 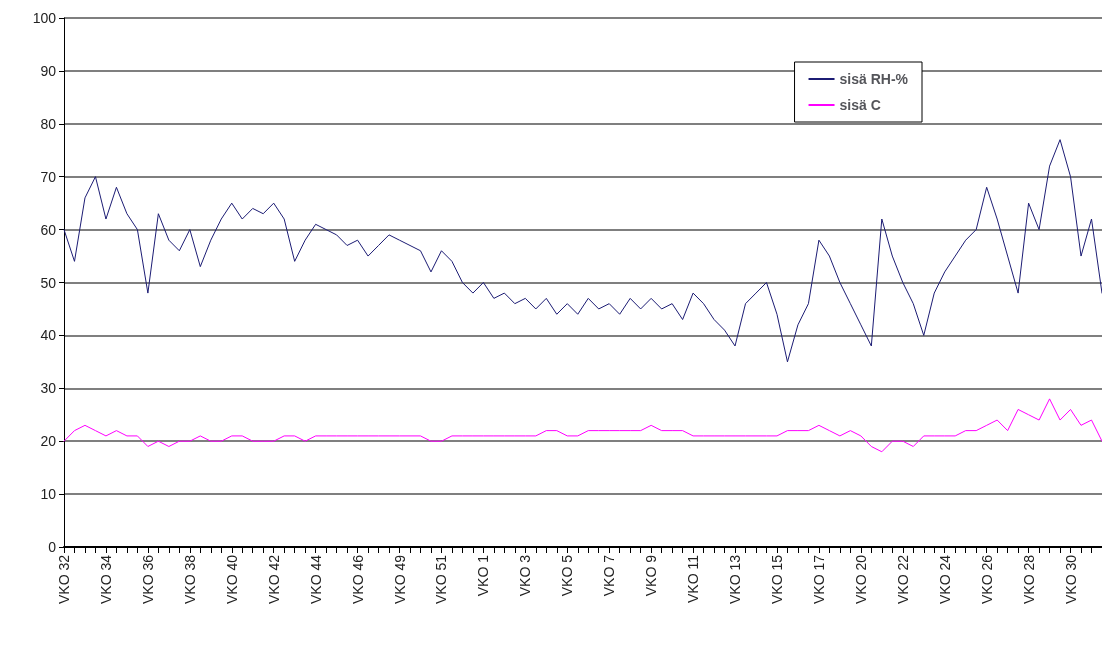 What do you see at coordinates (399, 579) in the screenshot?
I see `x-tick-label: VKO 49` at bounding box center [399, 579].